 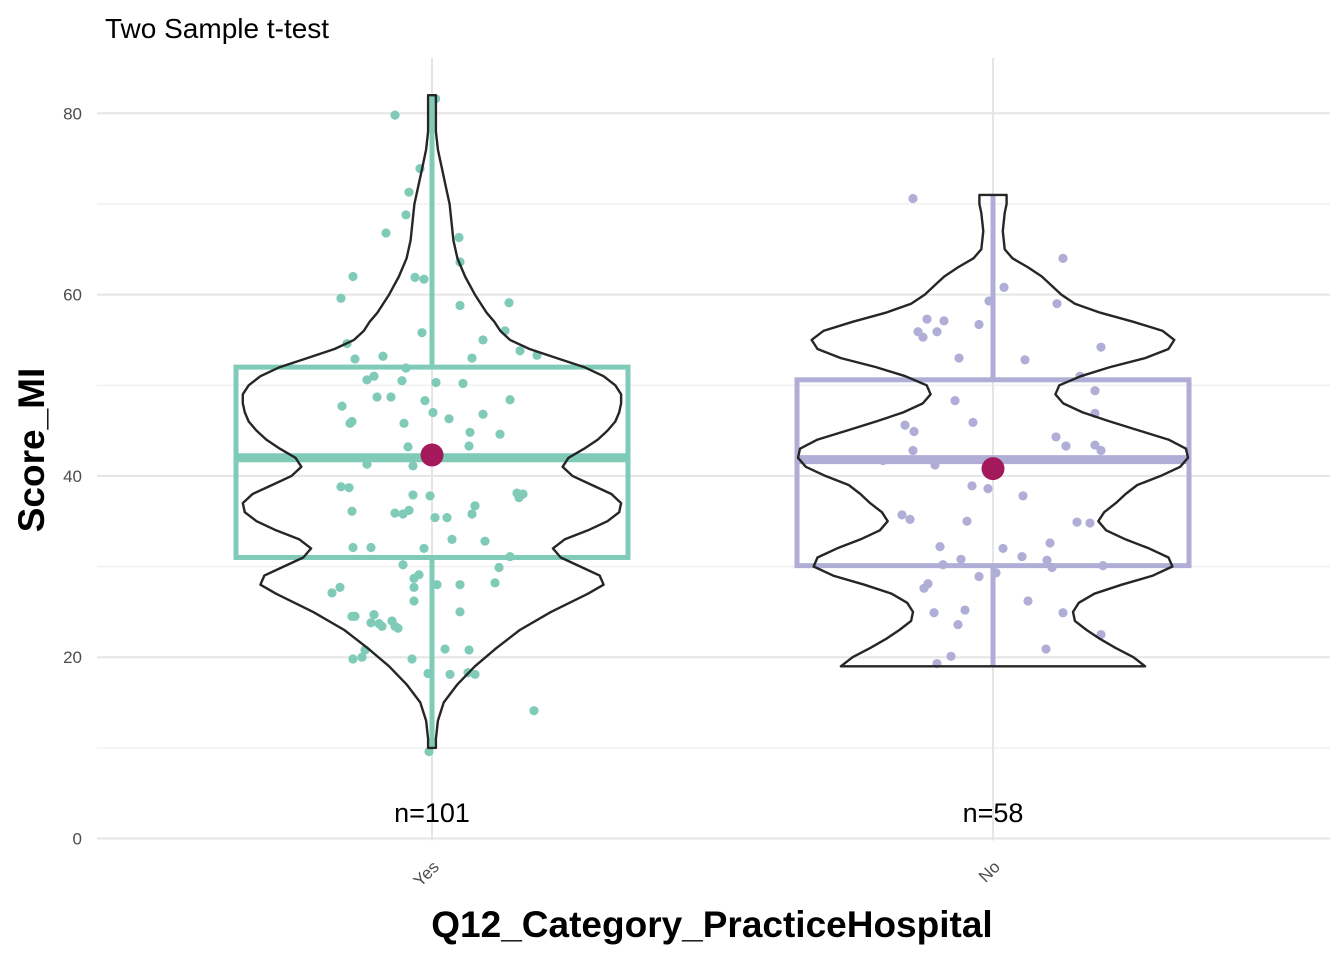 What do you see at coordinates (426, 873) in the screenshot?
I see `x-tick-label: Yes` at bounding box center [426, 873].